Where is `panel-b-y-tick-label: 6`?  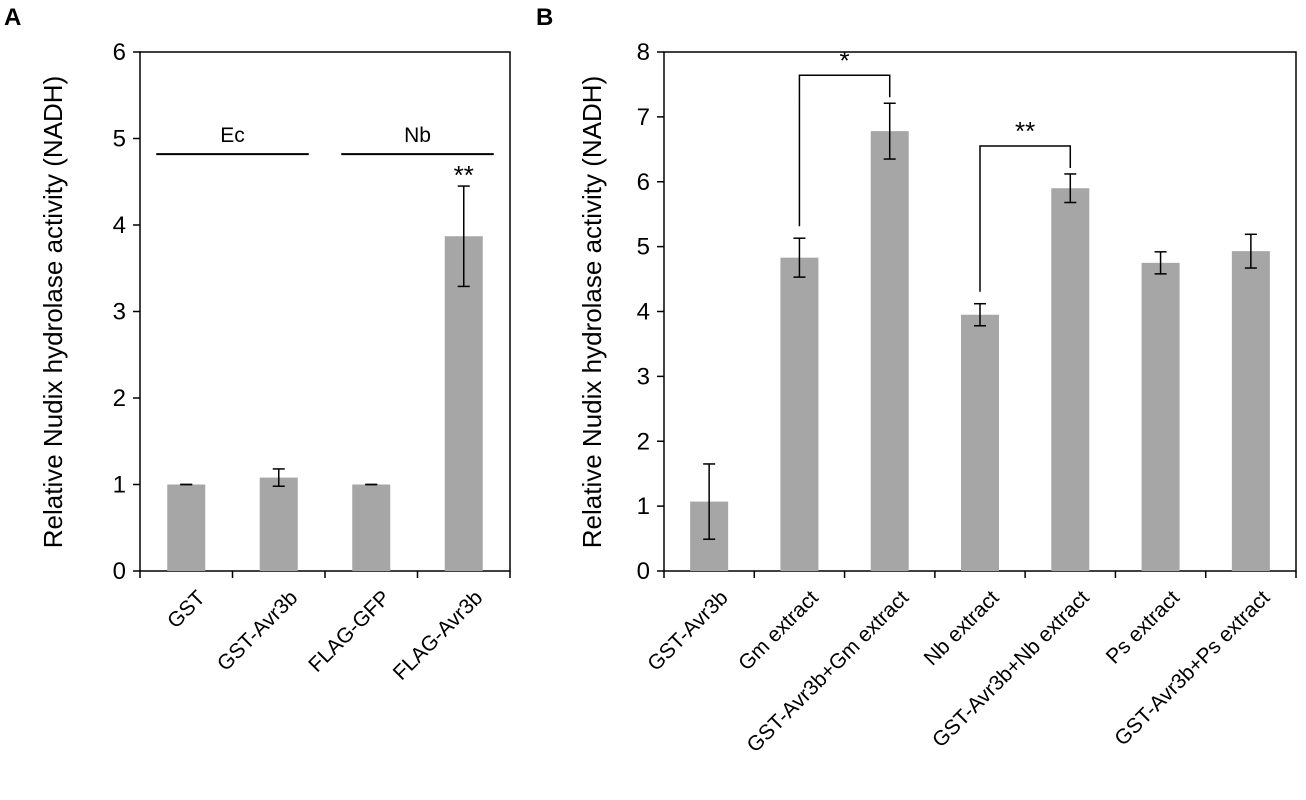
panel-b-y-tick-label: 6 is located at coordinates (643, 182).